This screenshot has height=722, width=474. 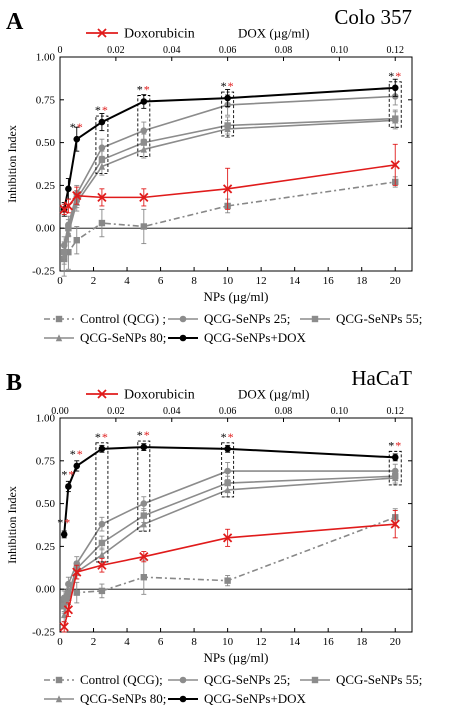 What do you see at coordinates (102, 394) in the screenshot?
I see `legend-doxorubicin-marker` at bounding box center [102, 394].